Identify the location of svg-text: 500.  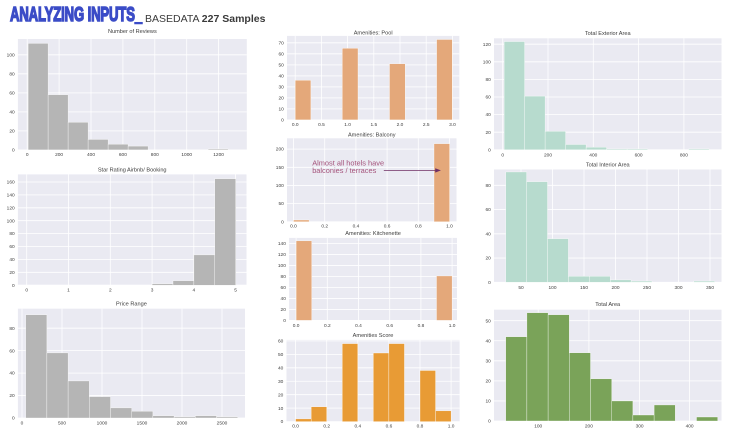
(62, 424).